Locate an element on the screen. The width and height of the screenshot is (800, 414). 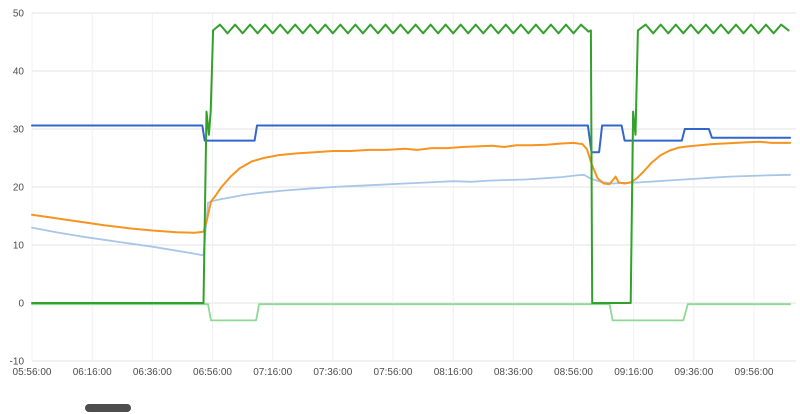
x-tick-label: 07:56:00 is located at coordinates (393, 372).